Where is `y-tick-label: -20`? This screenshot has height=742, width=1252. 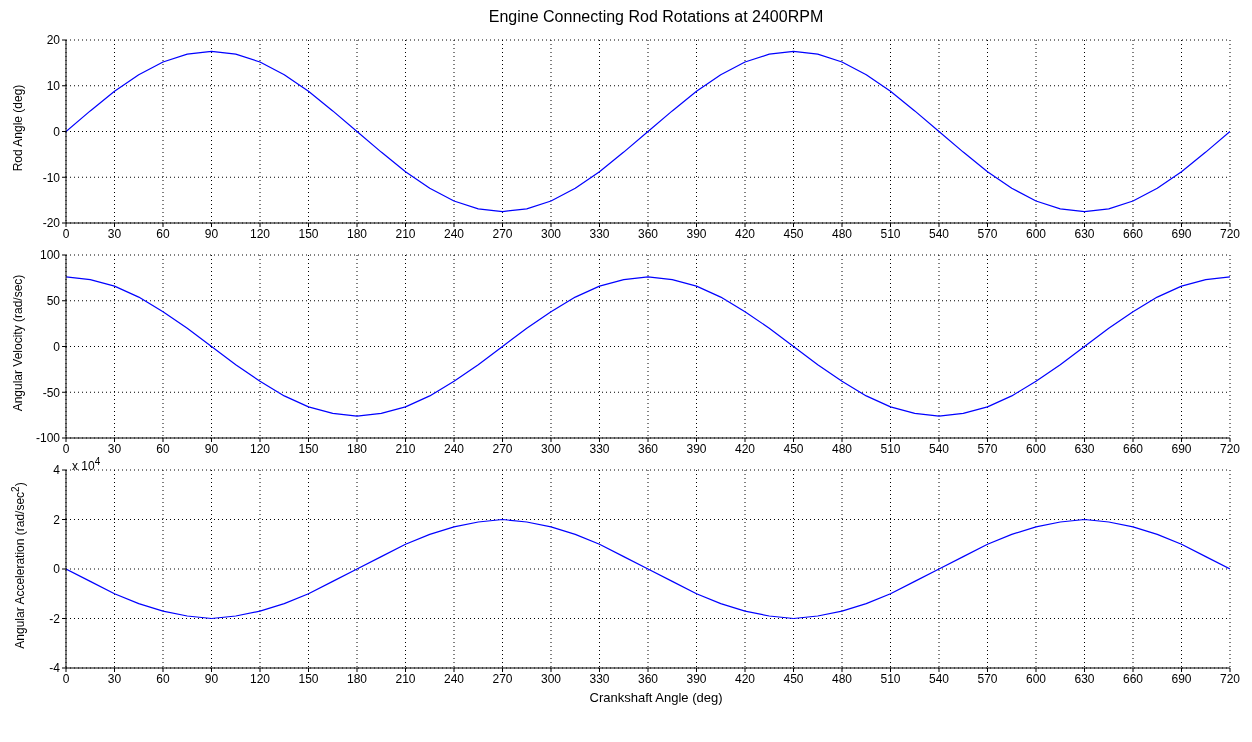 y-tick-label: -20 is located at coordinates (51, 223).